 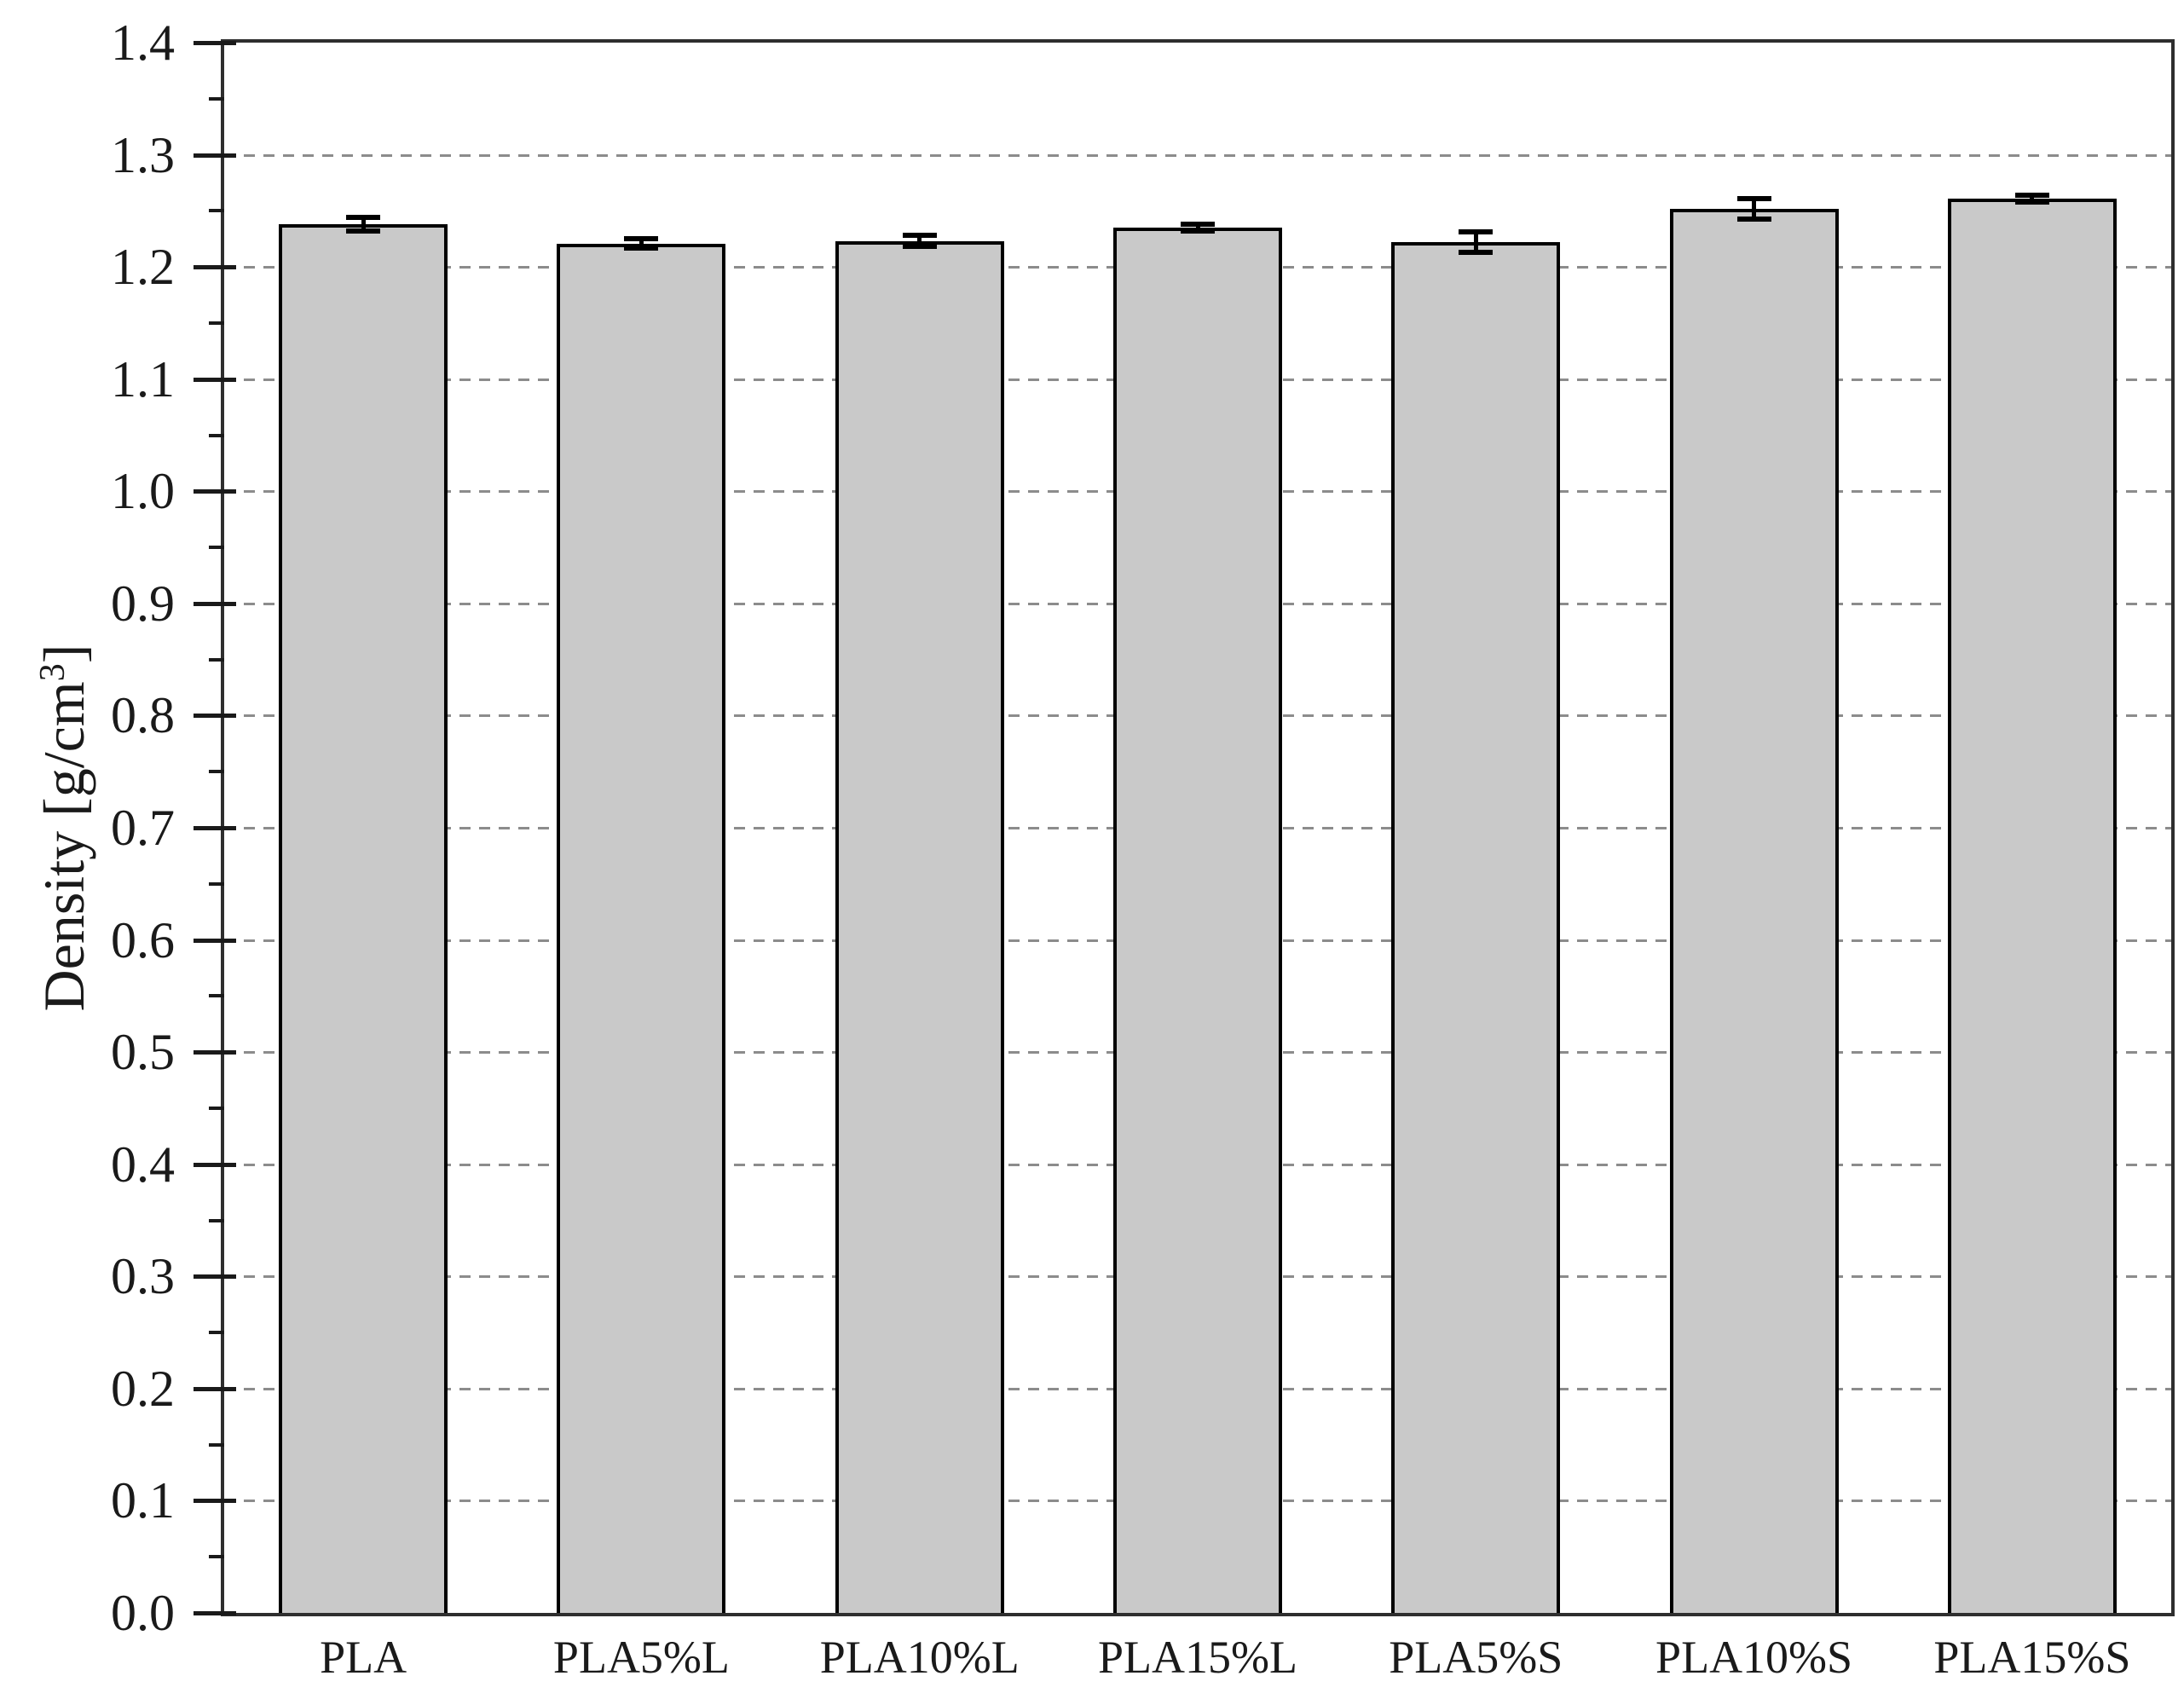 What do you see at coordinates (143, 715) in the screenshot?
I see `y-axis-tick-label: 0.8` at bounding box center [143, 715].